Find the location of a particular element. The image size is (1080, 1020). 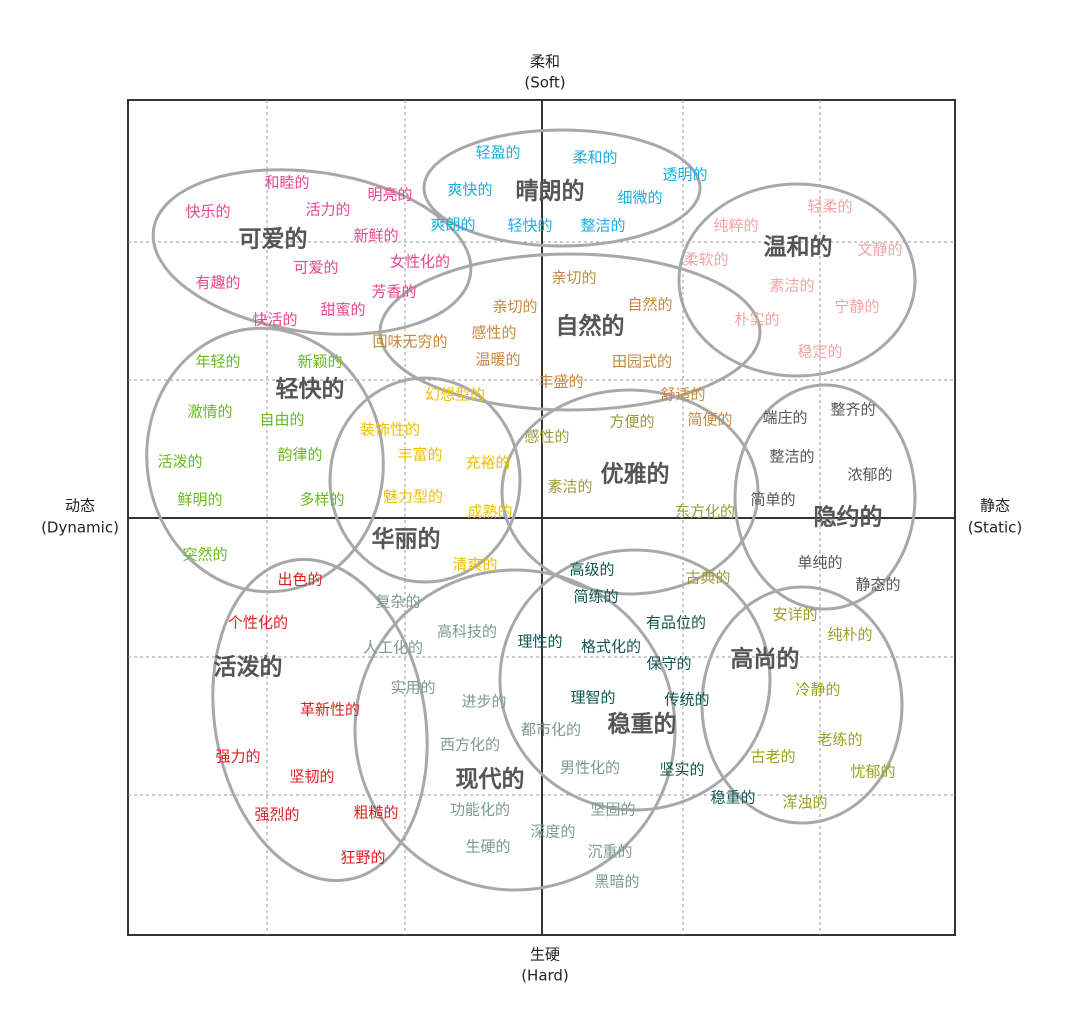

word: 革新性的 is located at coordinates (330, 710).